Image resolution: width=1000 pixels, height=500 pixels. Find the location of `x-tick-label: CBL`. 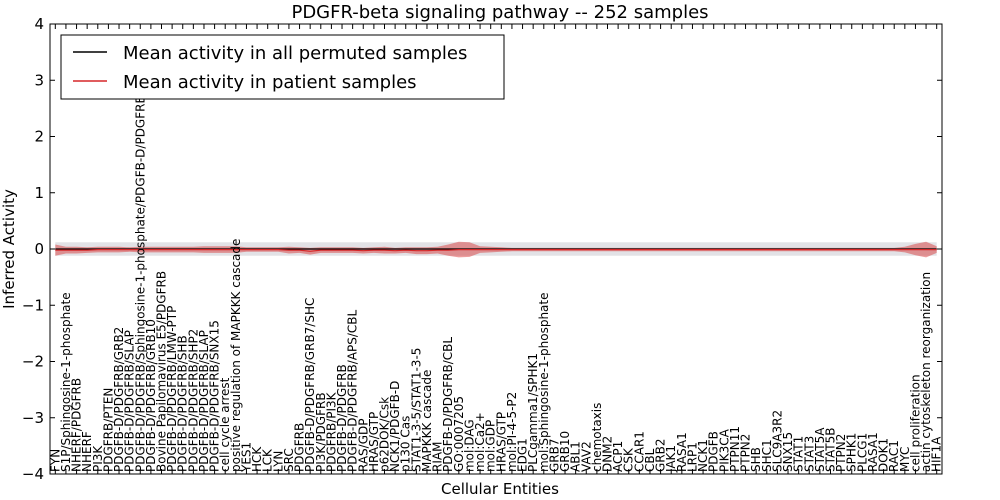

x-tick-label: CBL is located at coordinates (650, 460).